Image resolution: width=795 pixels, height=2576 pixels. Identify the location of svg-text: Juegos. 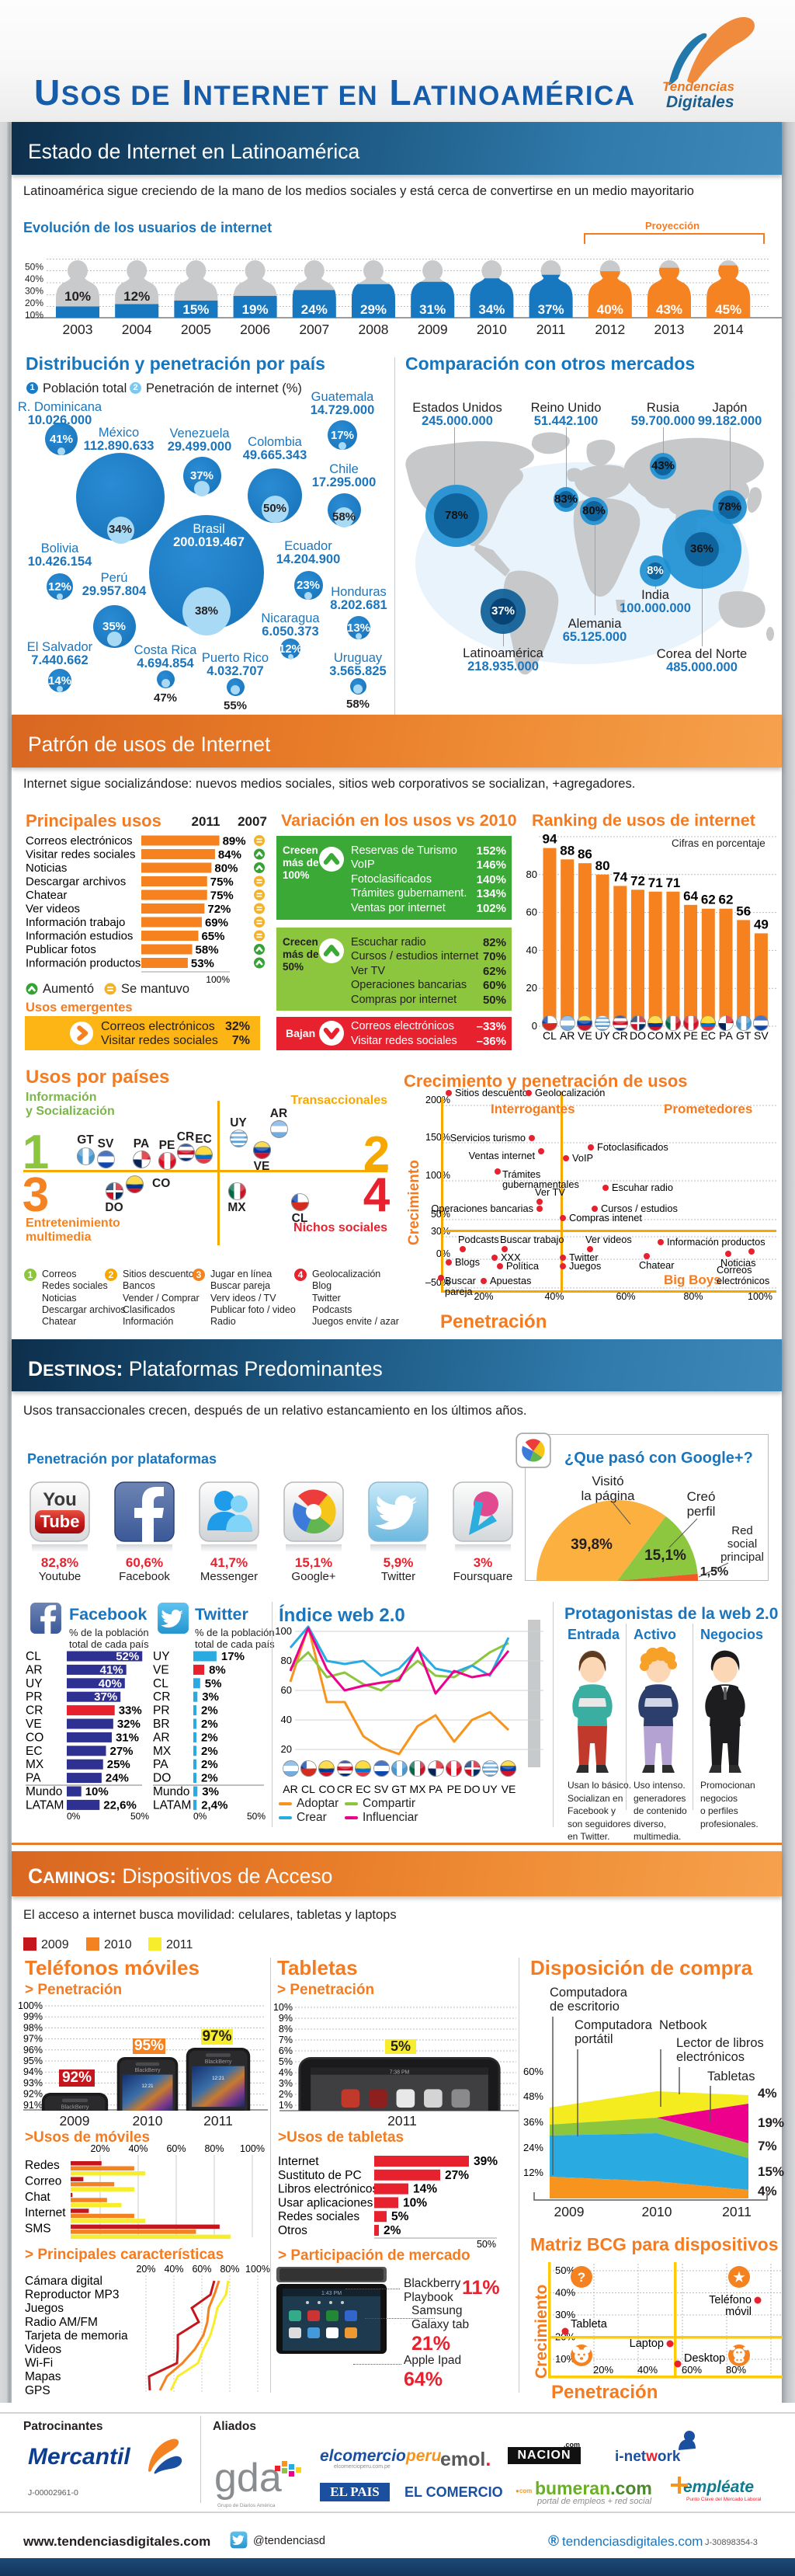
(44, 2308).